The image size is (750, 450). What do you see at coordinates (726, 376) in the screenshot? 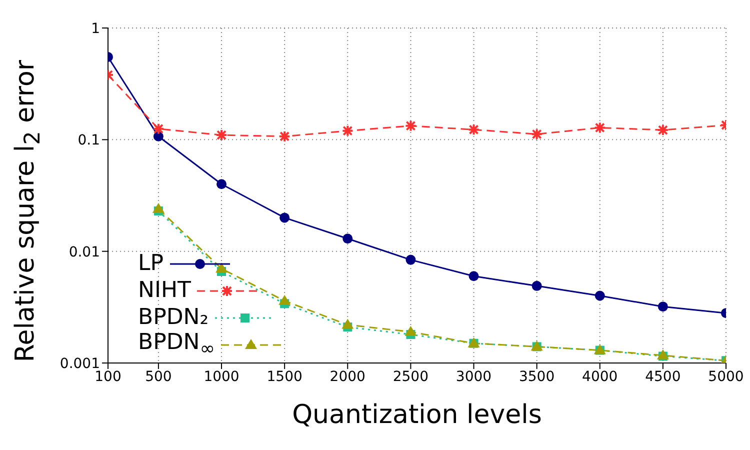
I see `x-tick-label: 5000` at bounding box center [726, 376].